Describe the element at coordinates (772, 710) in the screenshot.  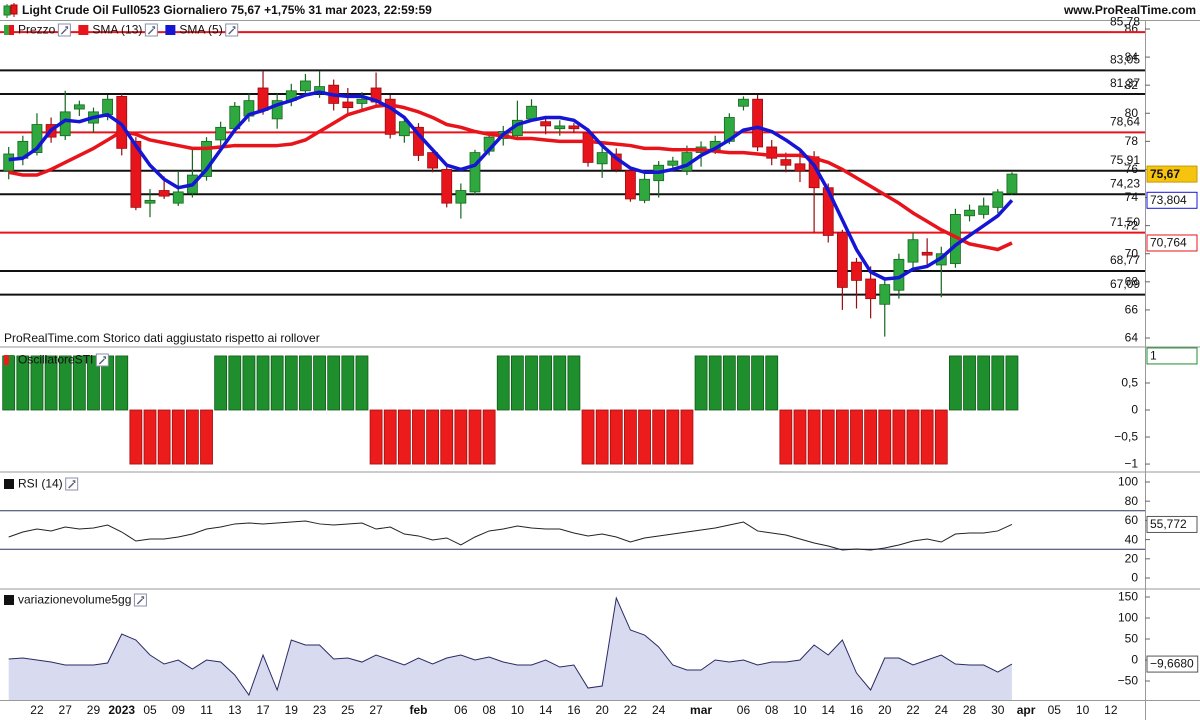
I see `x-tick-label: 08` at that location.